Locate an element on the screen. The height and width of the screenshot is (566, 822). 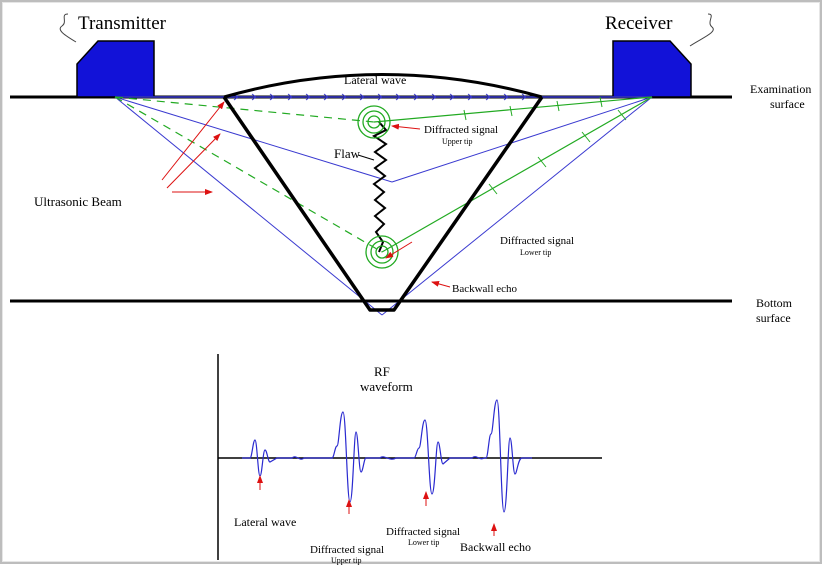
waveform-title: RF is located at coordinates (382, 371).